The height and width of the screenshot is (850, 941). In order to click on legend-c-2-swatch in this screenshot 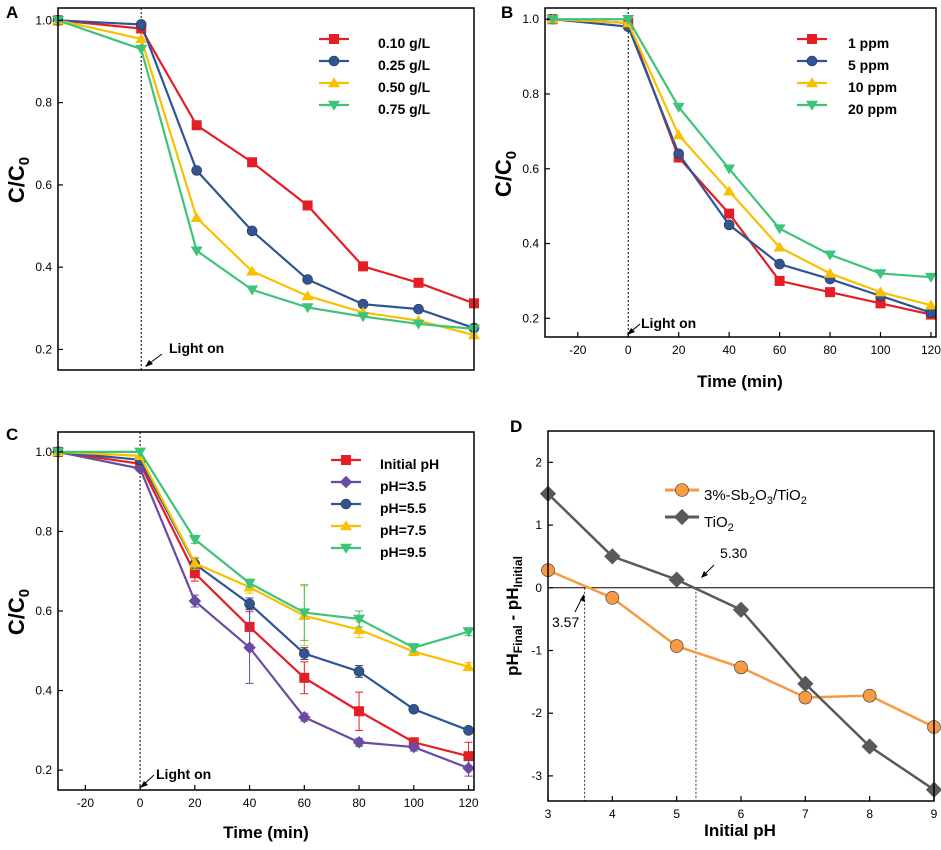, I will do `click(346, 504)`.